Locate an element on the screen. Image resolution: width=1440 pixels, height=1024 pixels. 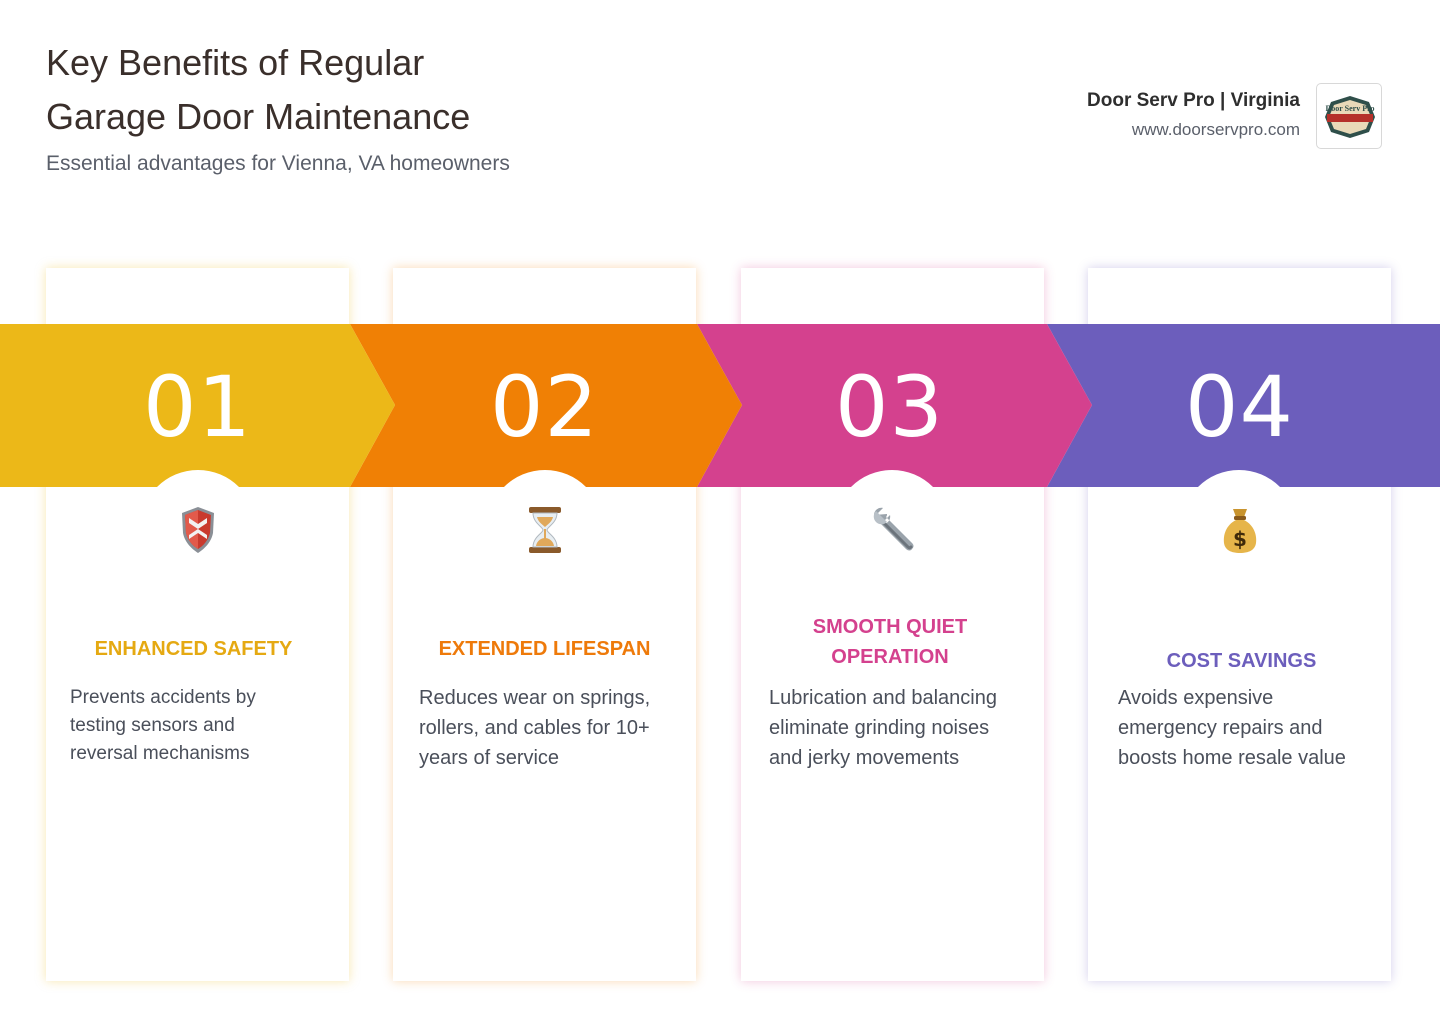
money-bag-icon: $ is located at coordinates (1239, 531).